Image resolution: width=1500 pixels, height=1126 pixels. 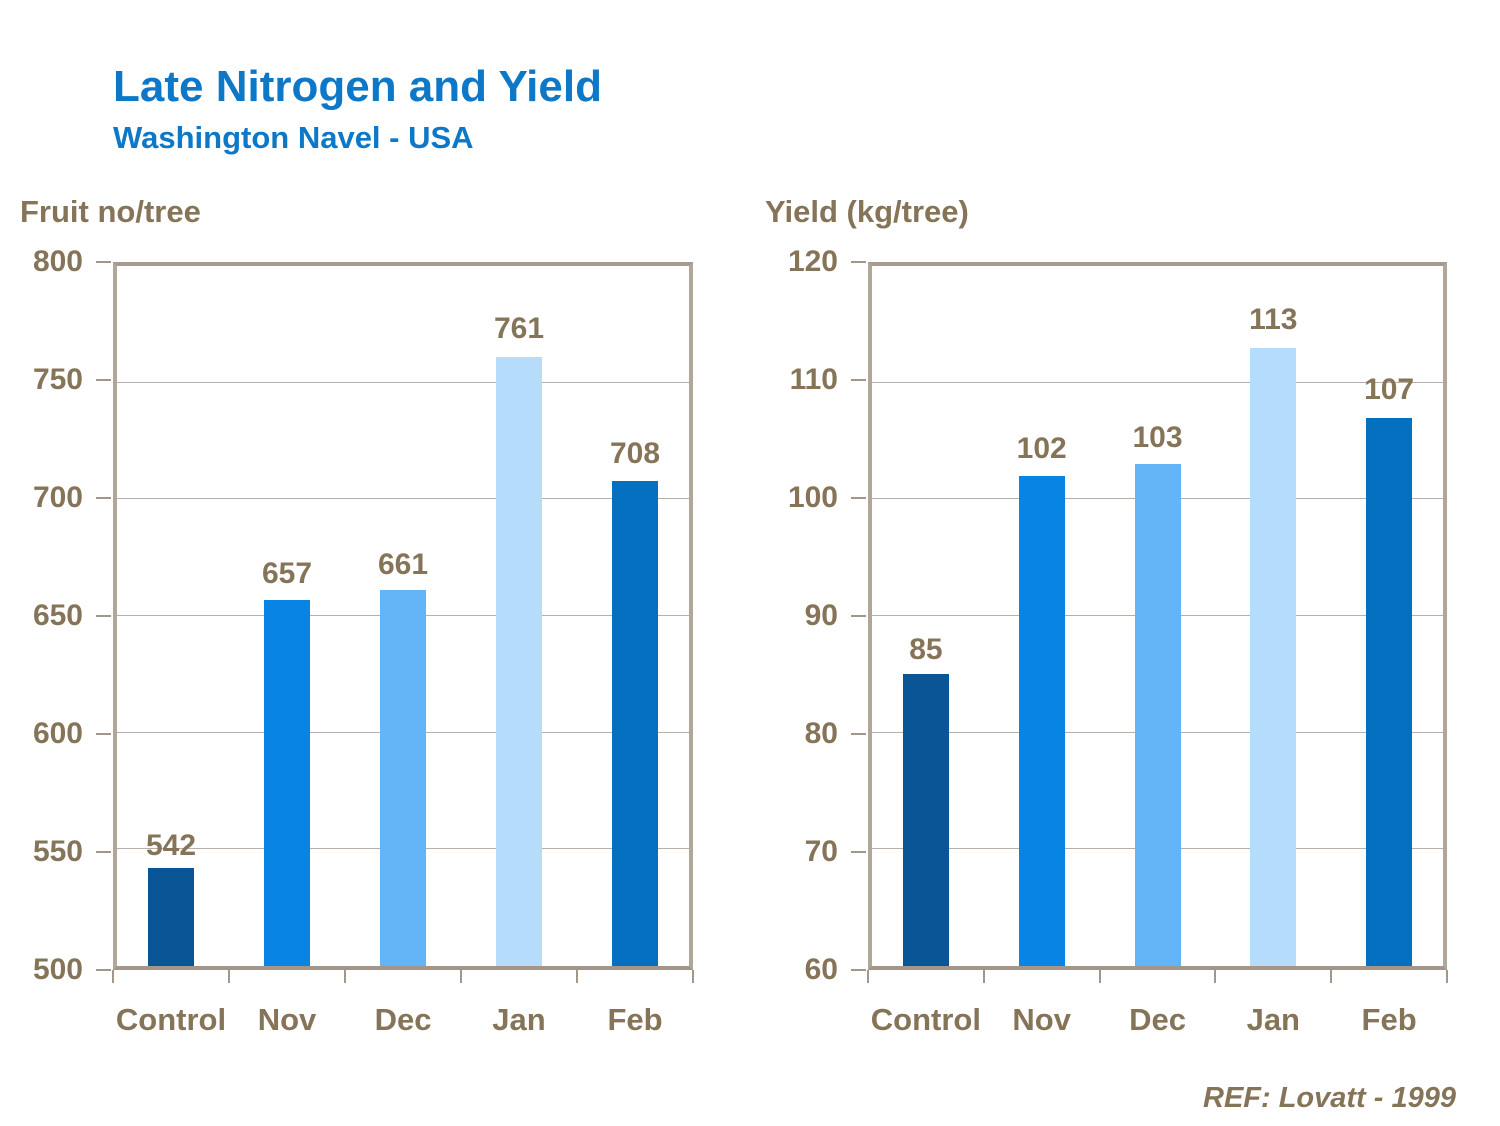 What do you see at coordinates (287, 574) in the screenshot?
I see `value-label: 657` at bounding box center [287, 574].